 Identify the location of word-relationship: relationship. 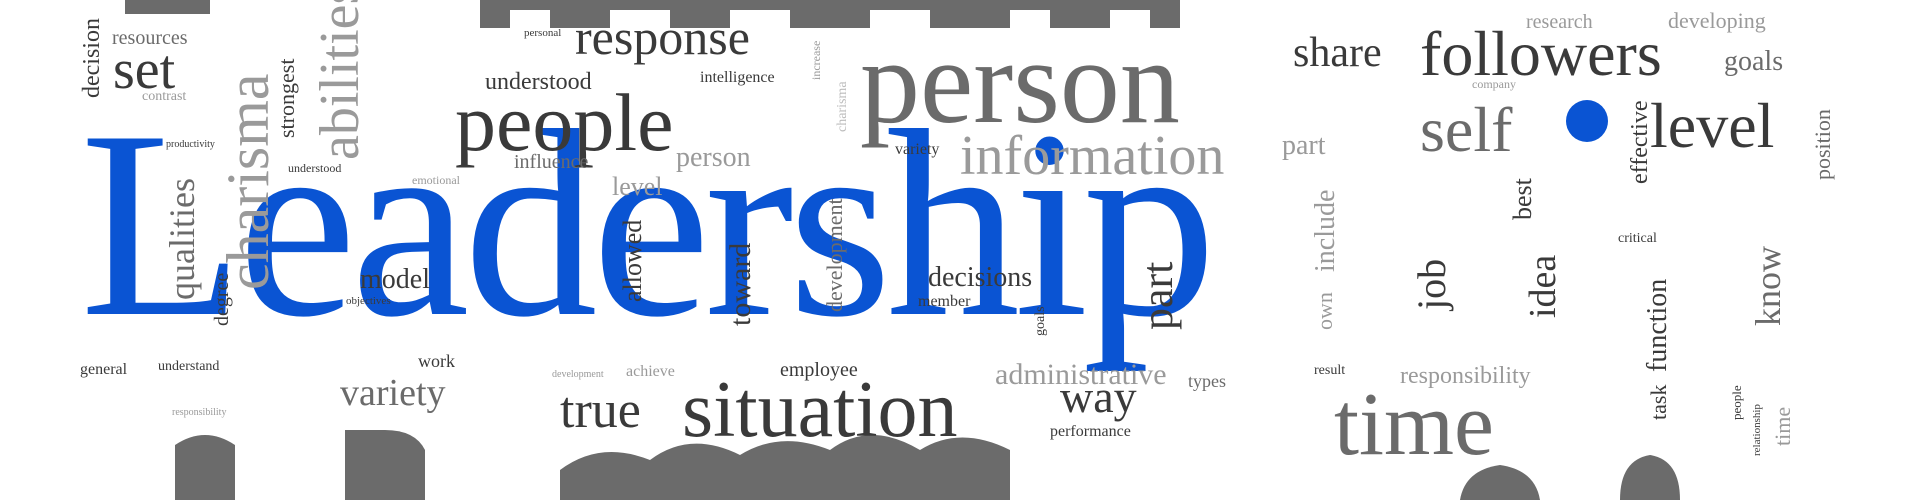
(1757, 430).